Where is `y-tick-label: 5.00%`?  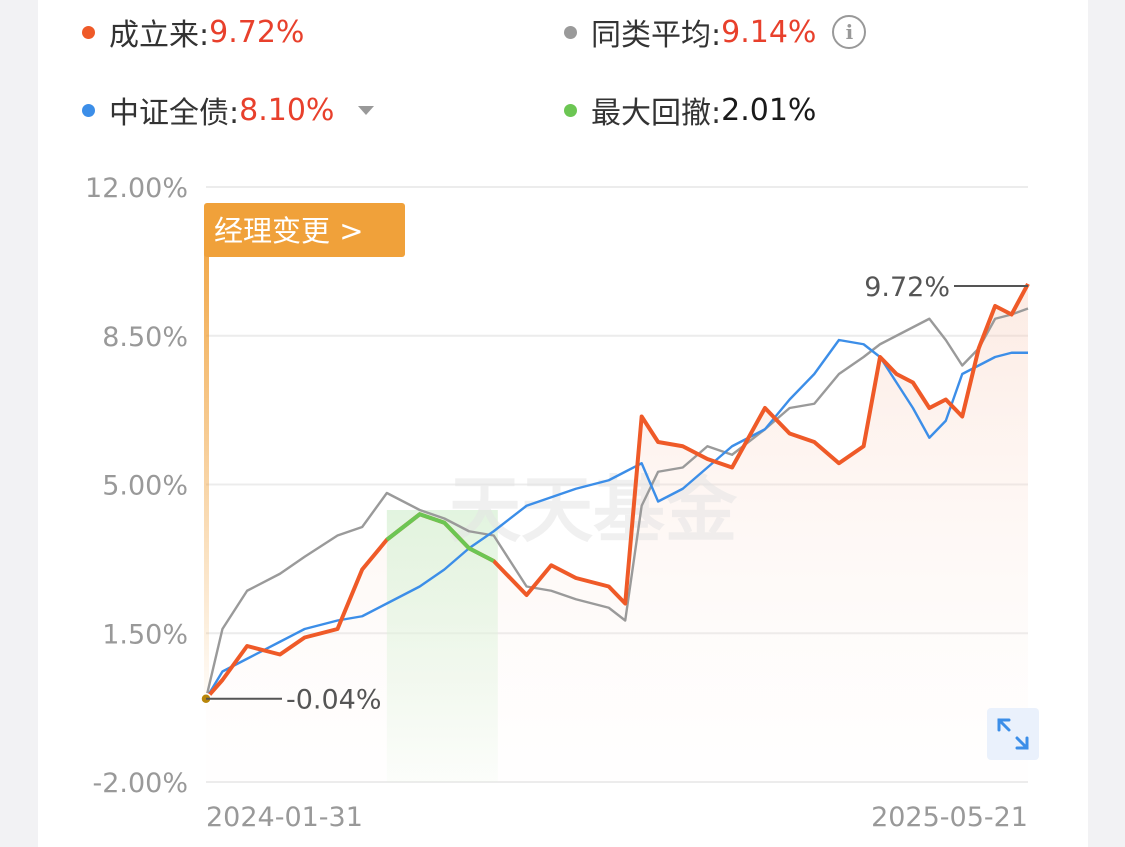 y-tick-label: 5.00% is located at coordinates (145, 486).